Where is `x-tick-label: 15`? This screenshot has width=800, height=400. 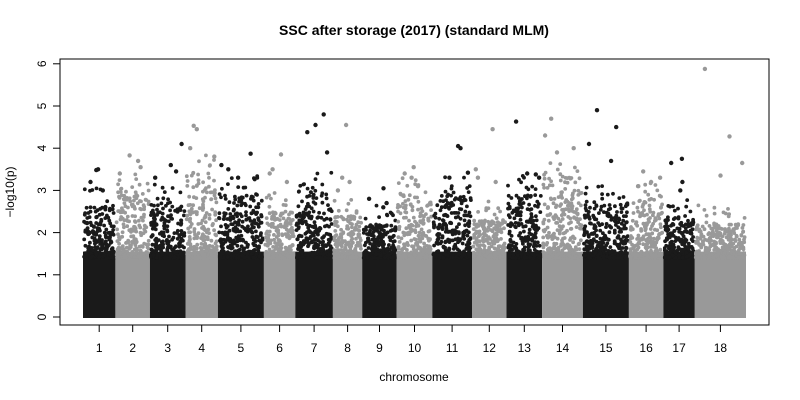 x-tick-label: 15 is located at coordinates (606, 348).